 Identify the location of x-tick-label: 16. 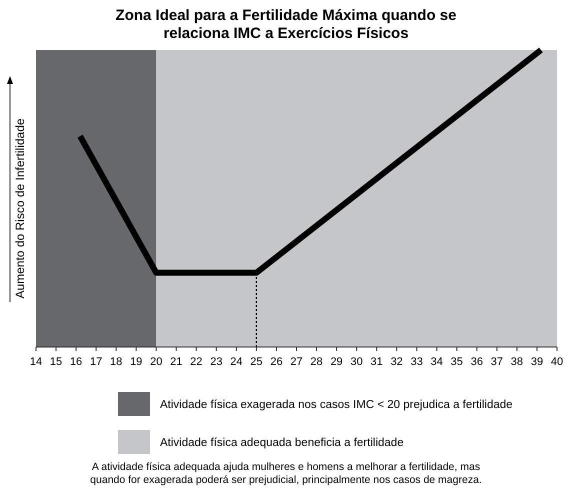
(76, 362).